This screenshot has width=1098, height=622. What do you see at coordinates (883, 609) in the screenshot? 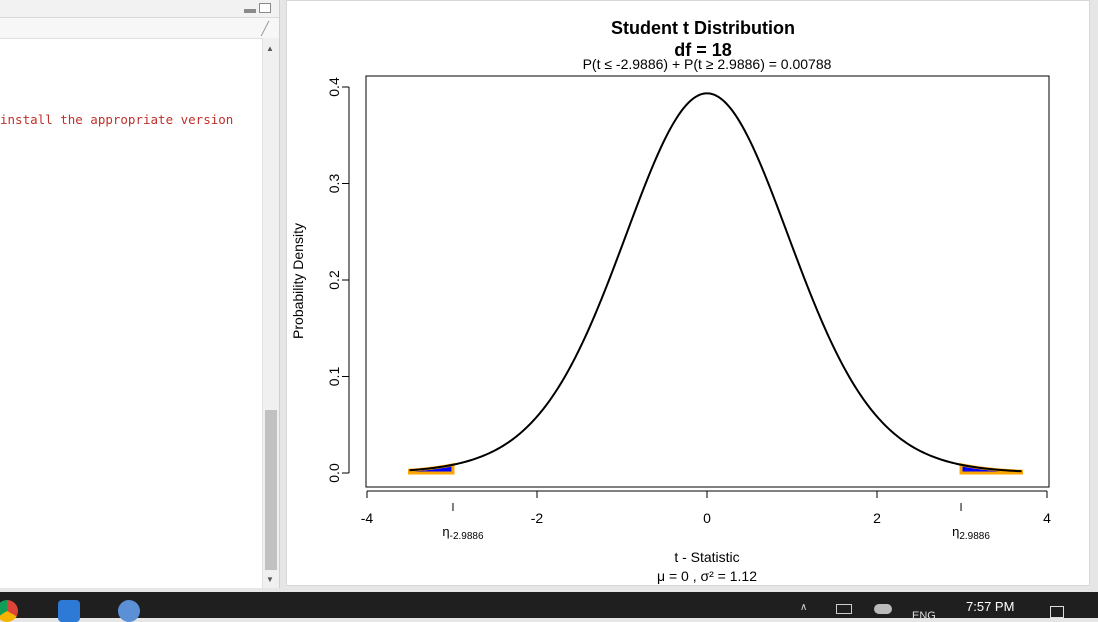
I see `cloud-icon` at bounding box center [883, 609].